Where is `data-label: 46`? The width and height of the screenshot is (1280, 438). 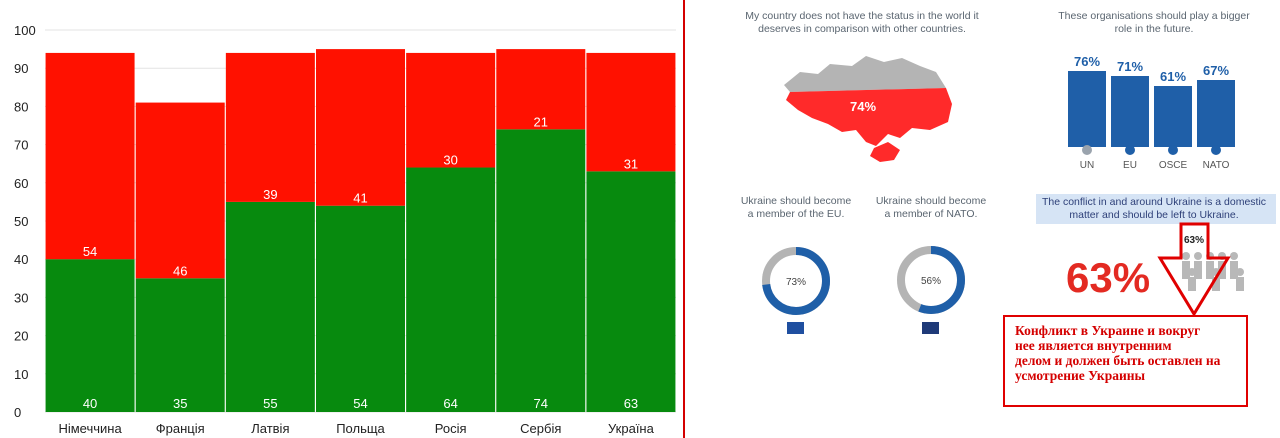 data-label: 46 is located at coordinates (180, 270).